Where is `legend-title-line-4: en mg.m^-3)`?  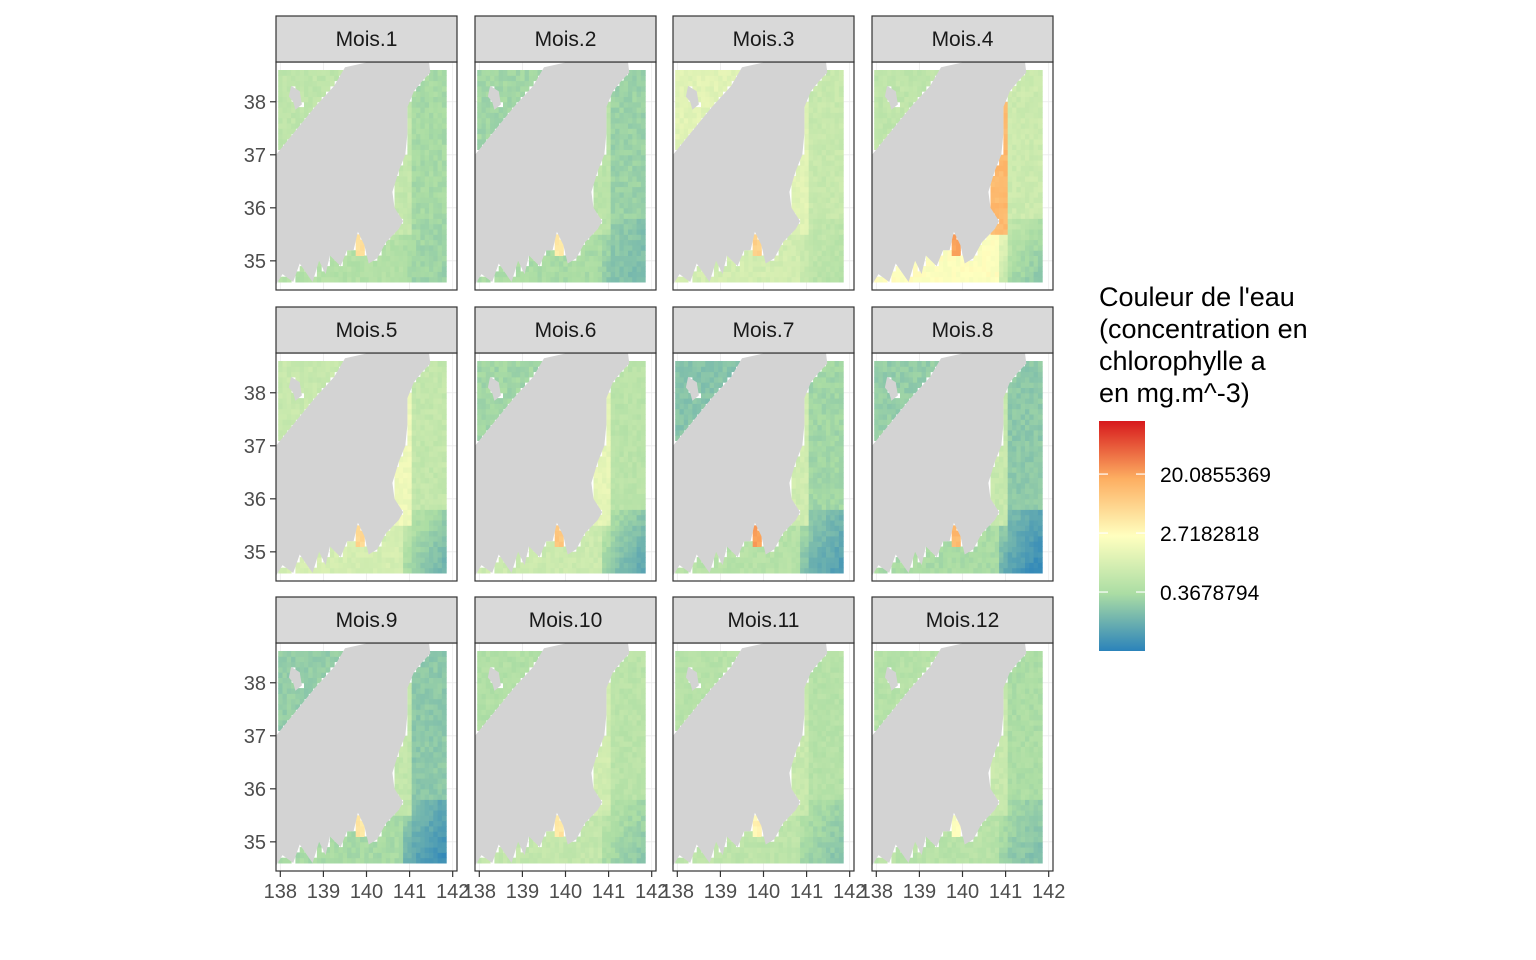
legend-title-line-4: en mg.m^-3) is located at coordinates (1174, 393).